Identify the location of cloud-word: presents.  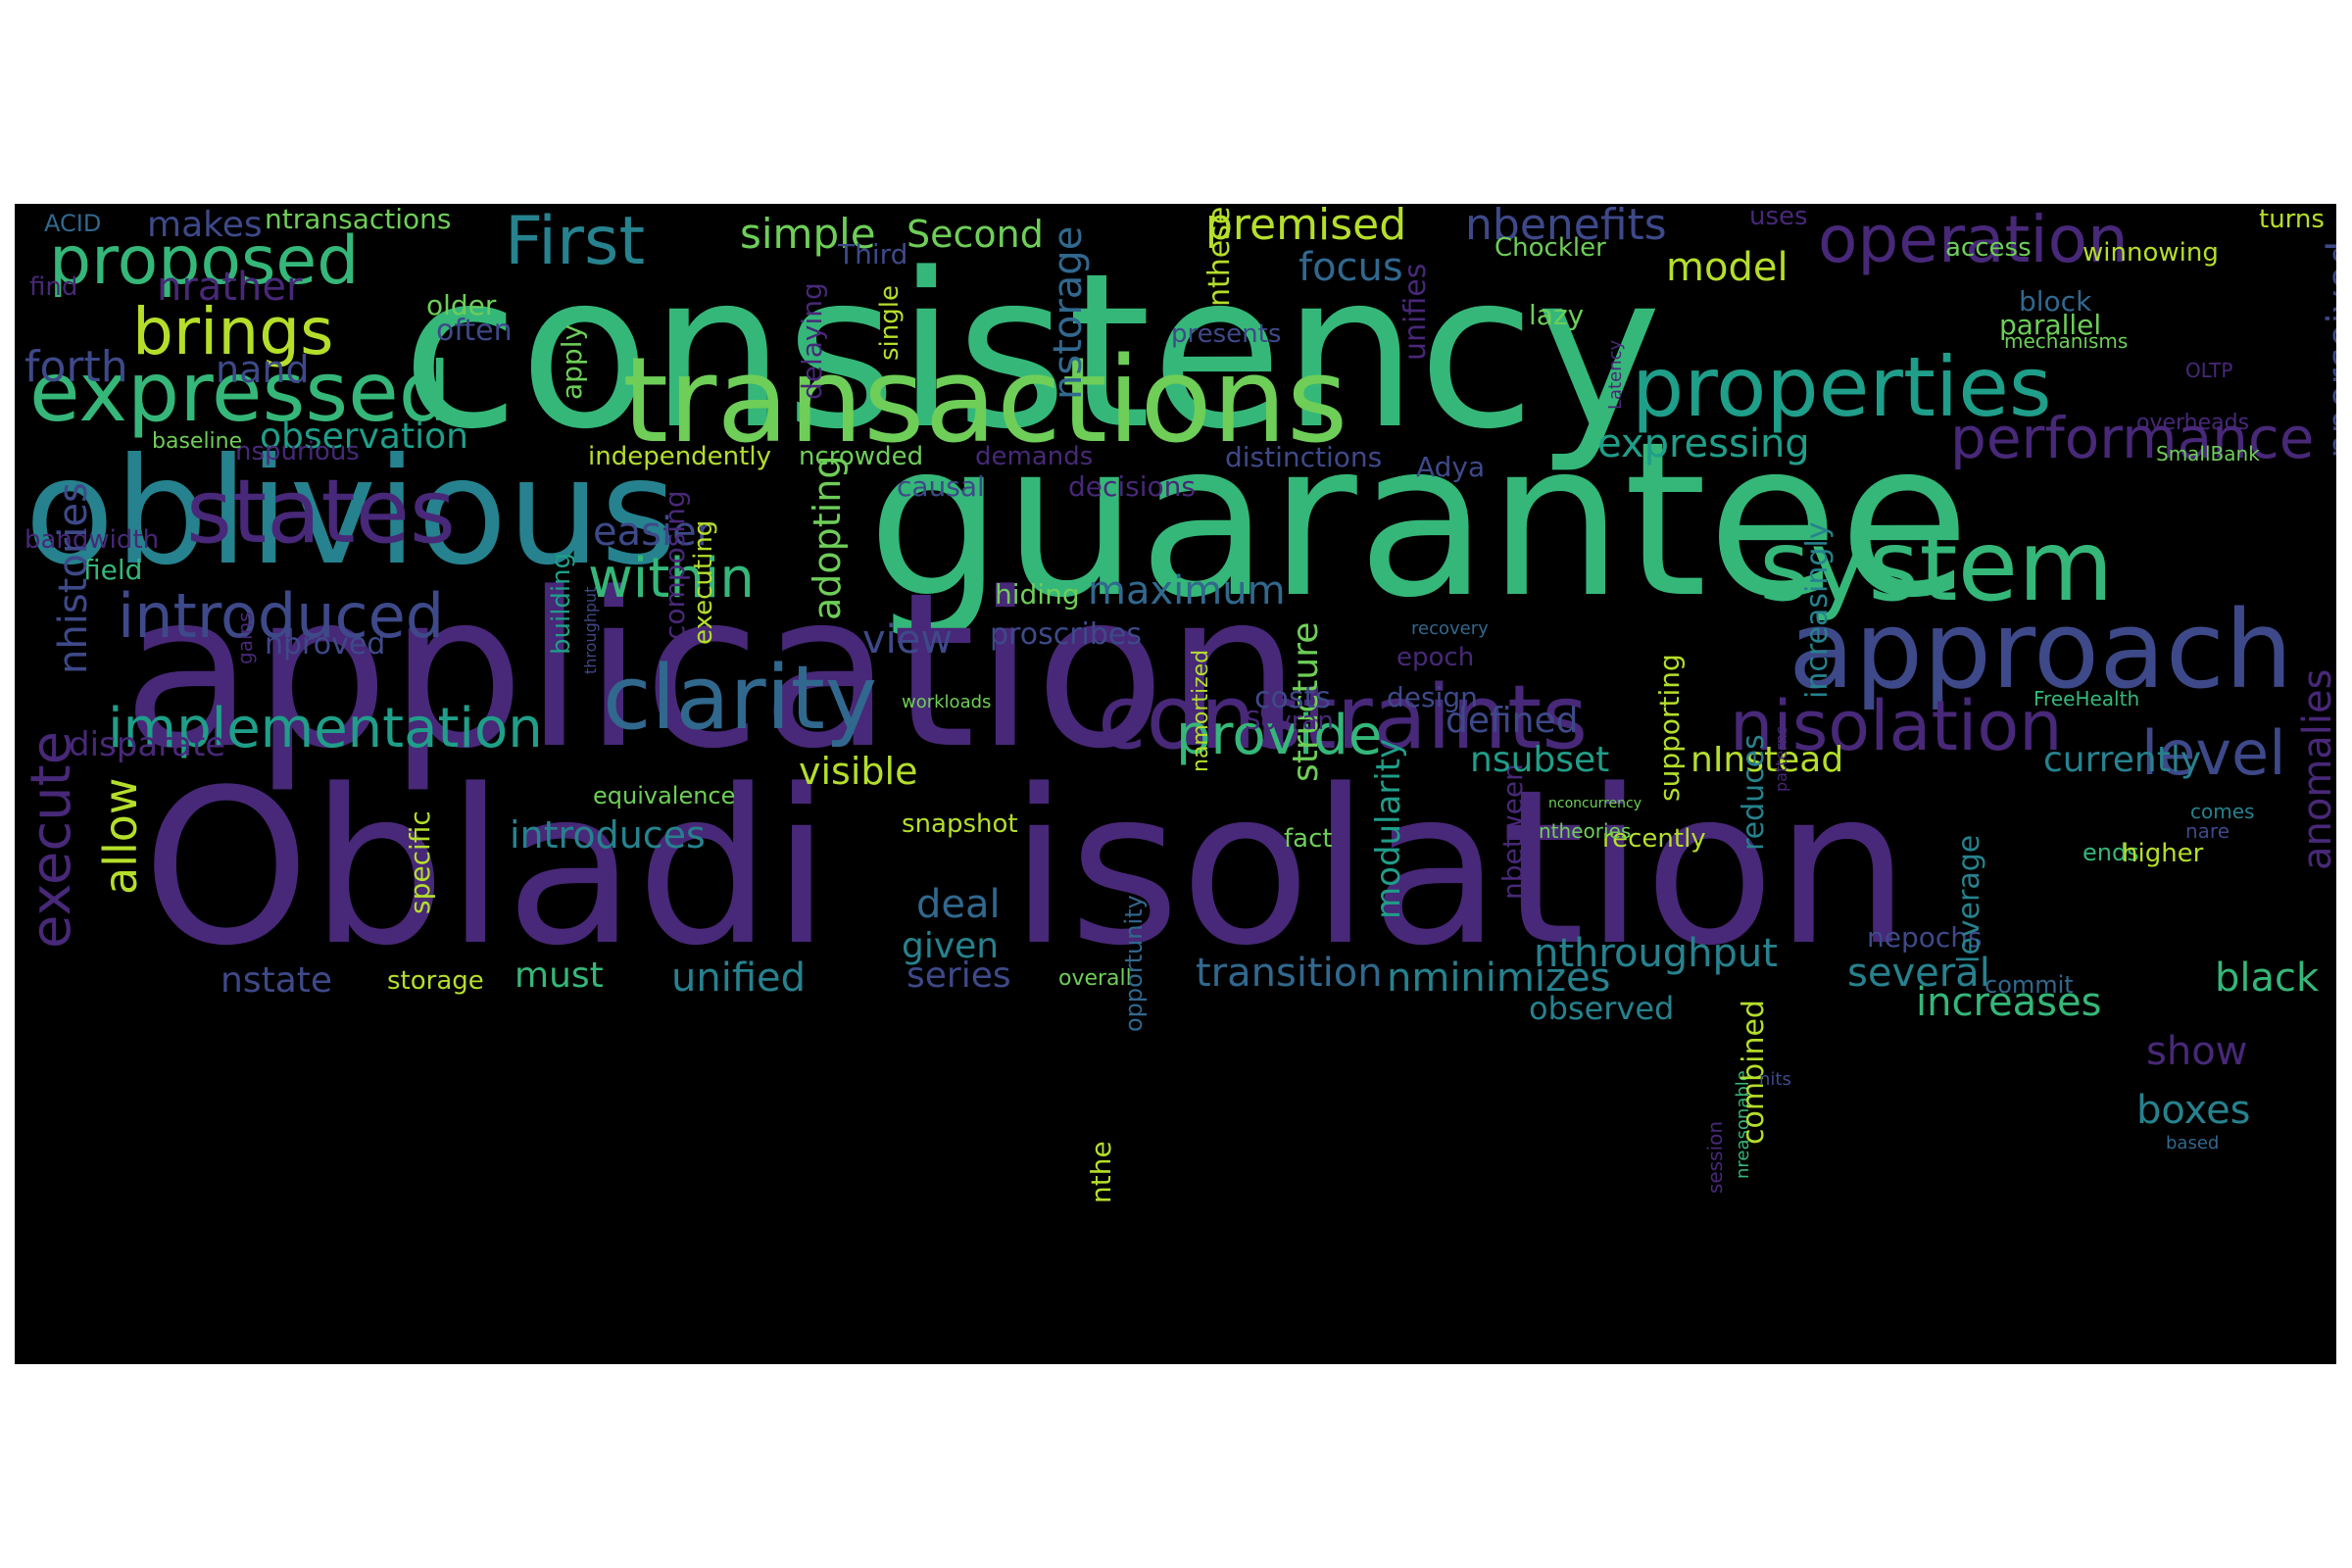
(1226, 334).